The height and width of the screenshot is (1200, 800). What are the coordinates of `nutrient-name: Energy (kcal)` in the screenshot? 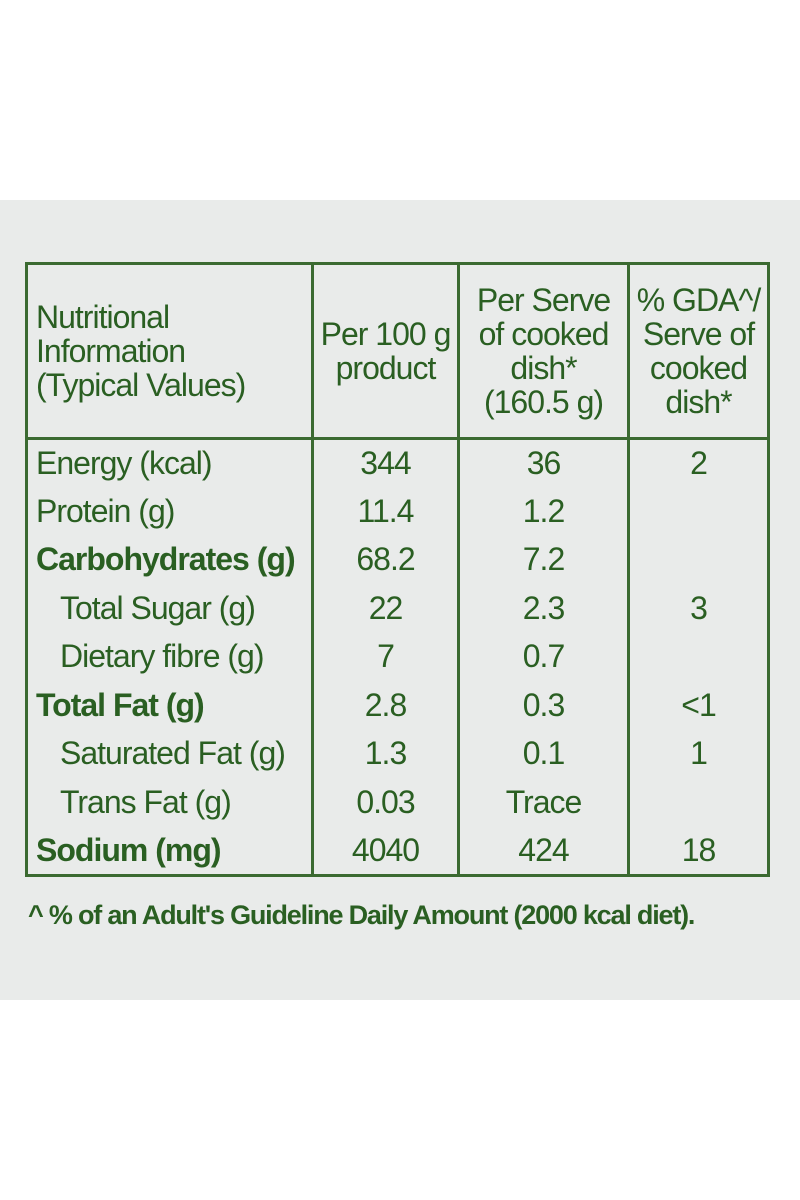 It's located at (169, 462).